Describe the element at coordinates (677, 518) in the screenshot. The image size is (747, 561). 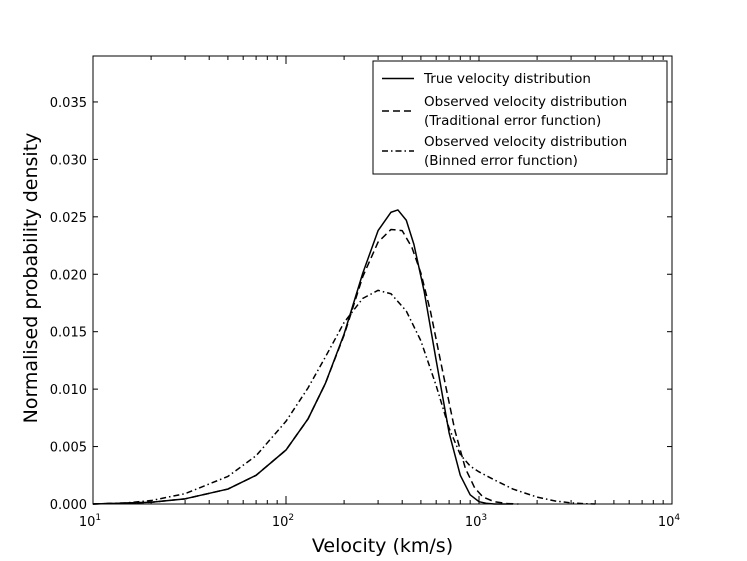
I see `x-tick-exponent: 4` at that location.